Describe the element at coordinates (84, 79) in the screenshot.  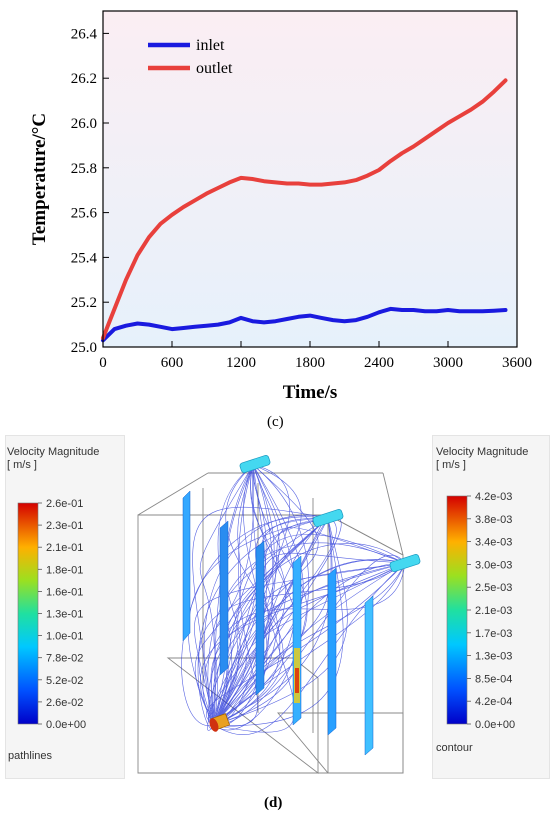
I see `y-tick-label: 26.2` at that location.